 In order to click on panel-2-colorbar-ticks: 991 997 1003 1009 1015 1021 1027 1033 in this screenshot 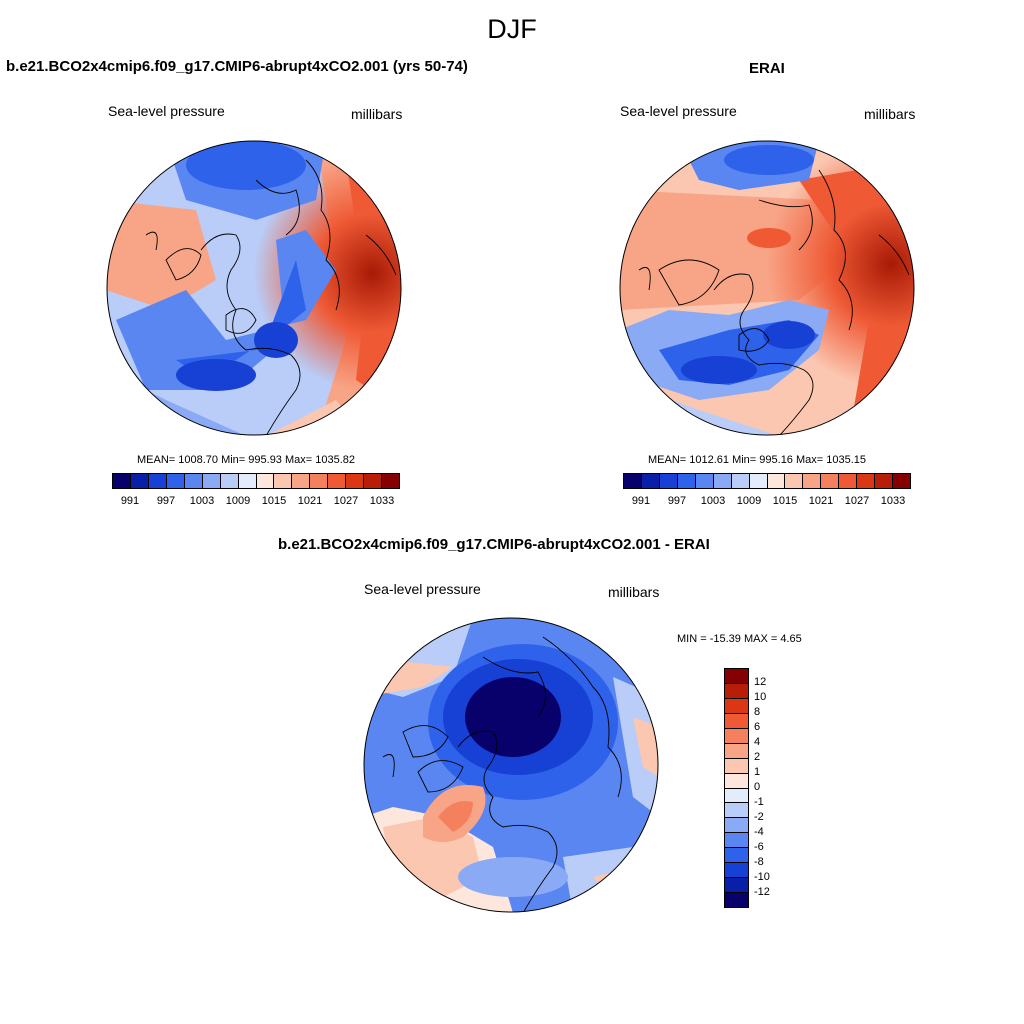, I will do `click(767, 503)`.